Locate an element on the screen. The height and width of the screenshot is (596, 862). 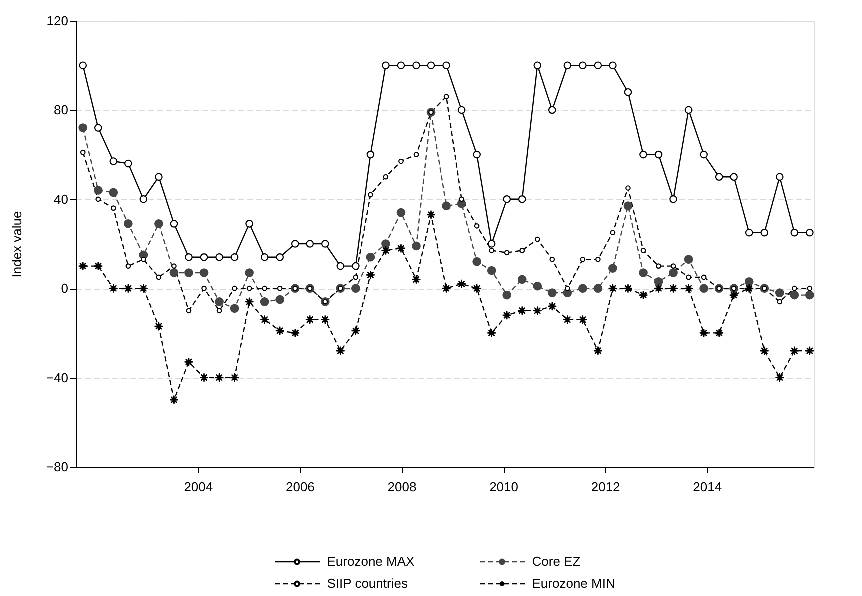
legend-label: Eurozone MIN is located at coordinates (574, 583).